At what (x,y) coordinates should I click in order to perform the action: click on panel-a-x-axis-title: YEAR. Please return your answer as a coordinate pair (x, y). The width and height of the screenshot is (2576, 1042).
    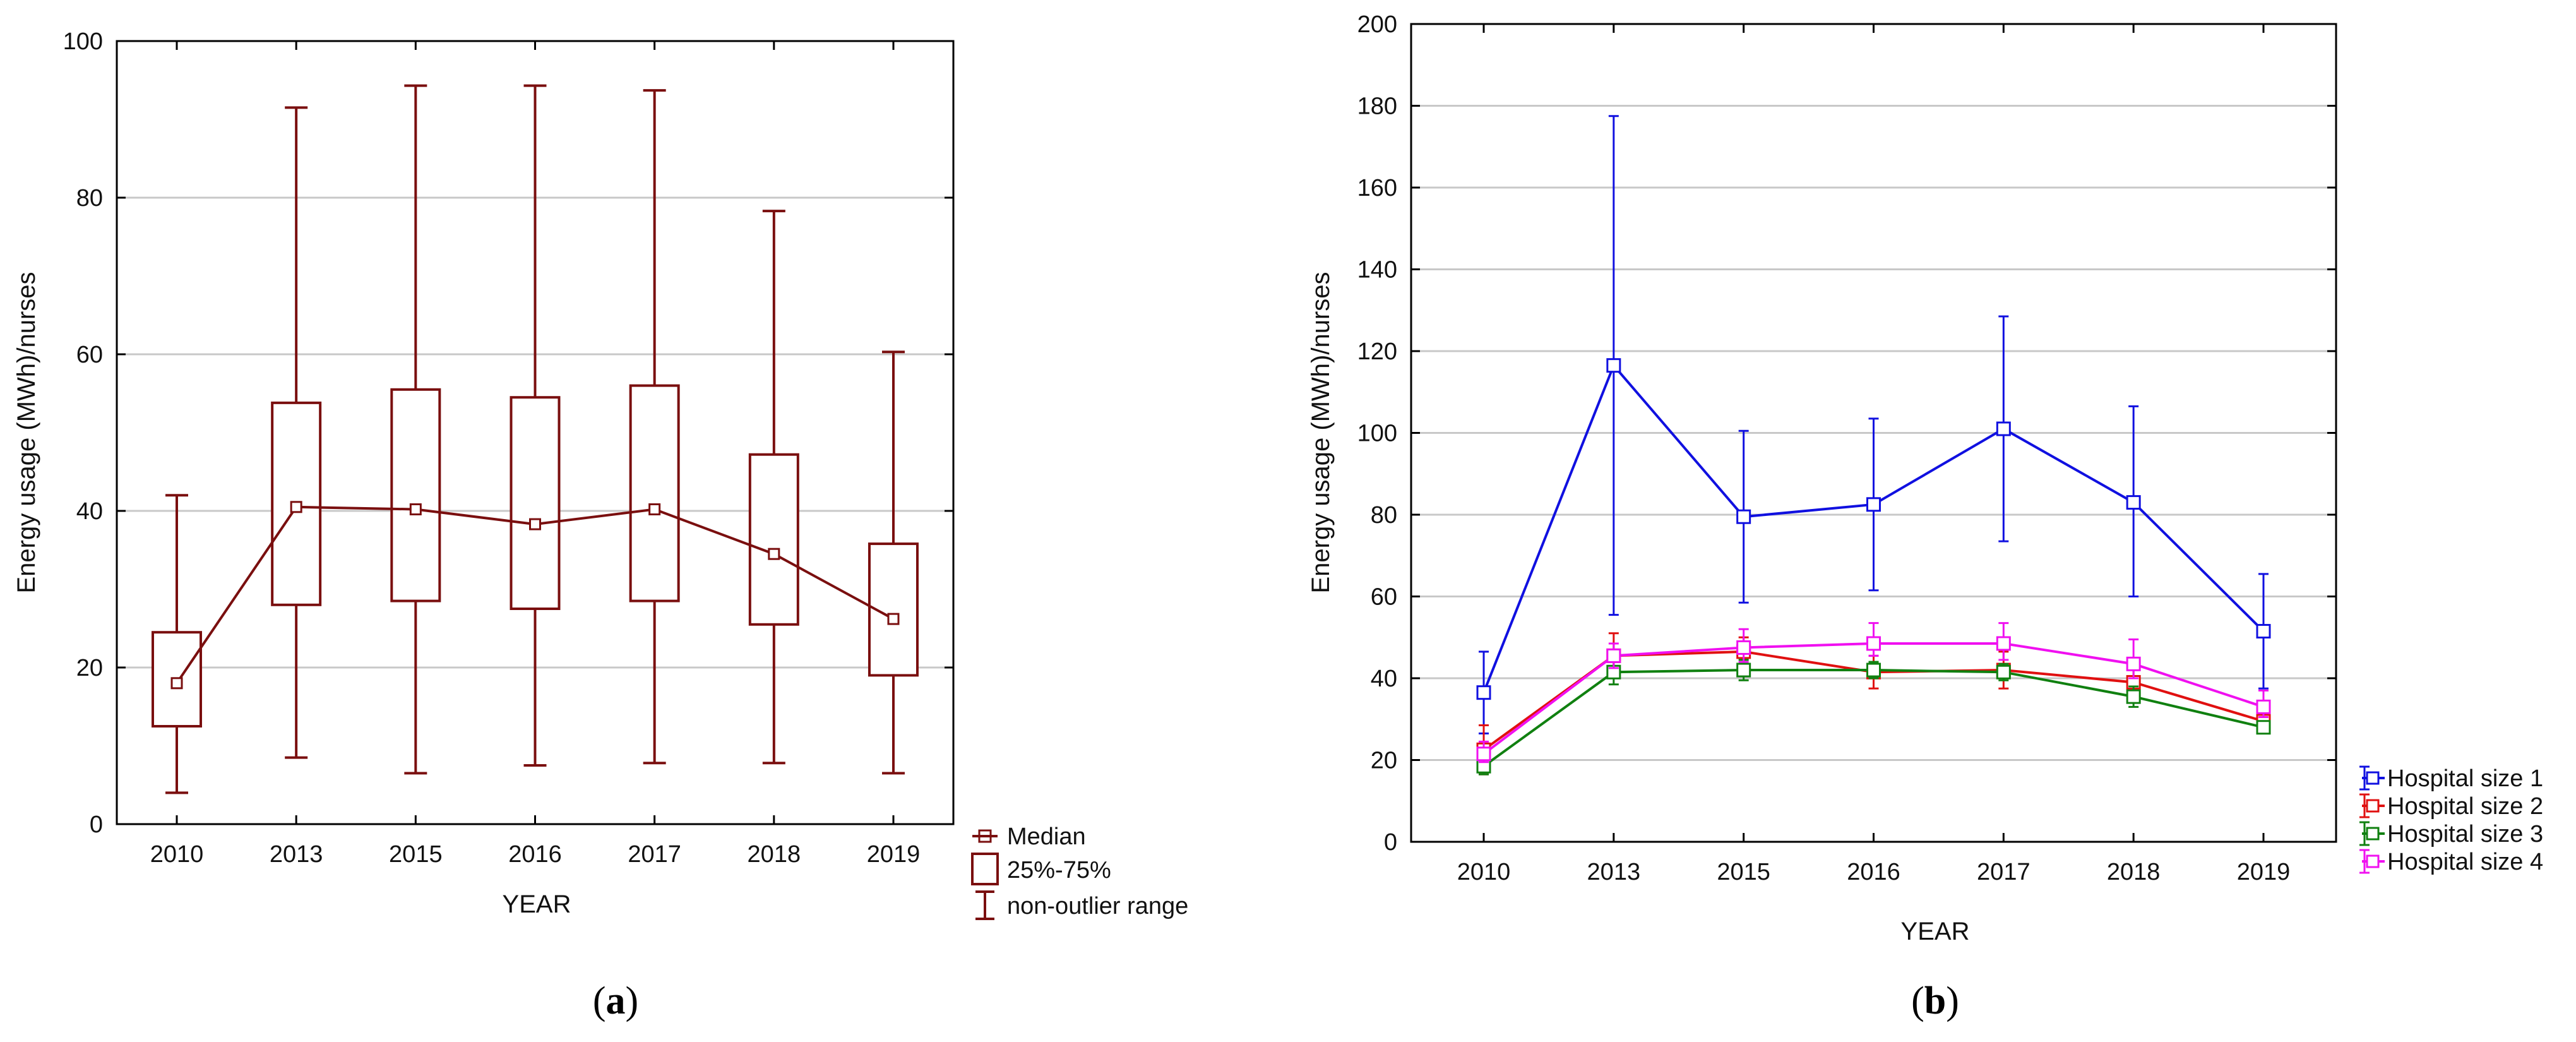
    Looking at the image, I should click on (537, 904).